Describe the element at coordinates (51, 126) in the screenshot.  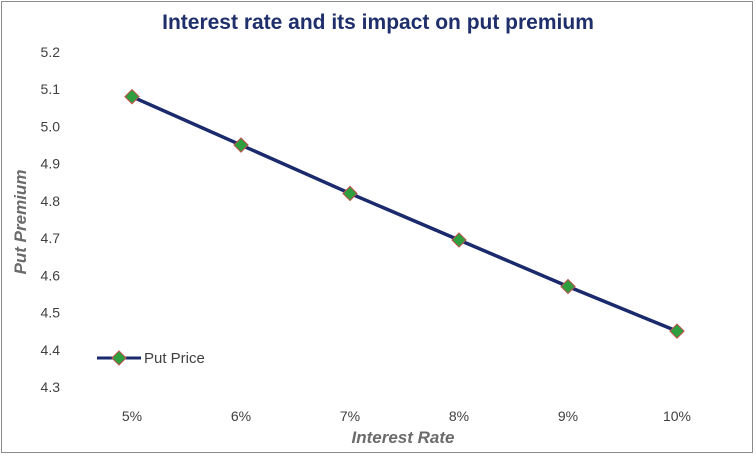
I see `y-tick-label: 5.0` at that location.